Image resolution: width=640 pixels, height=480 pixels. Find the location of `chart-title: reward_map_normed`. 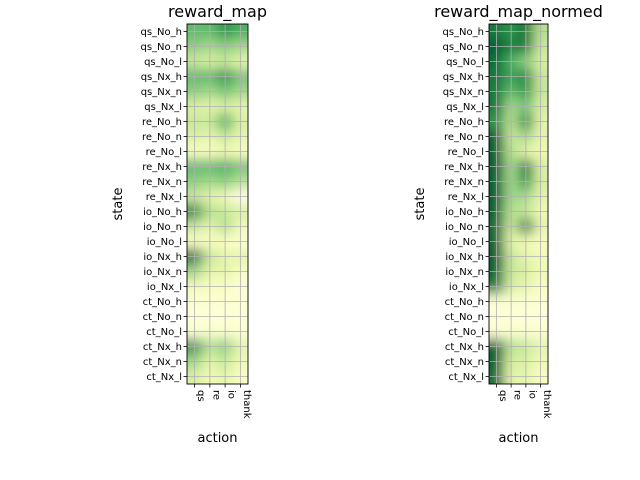

chart-title: reward_map_normed is located at coordinates (518, 12).